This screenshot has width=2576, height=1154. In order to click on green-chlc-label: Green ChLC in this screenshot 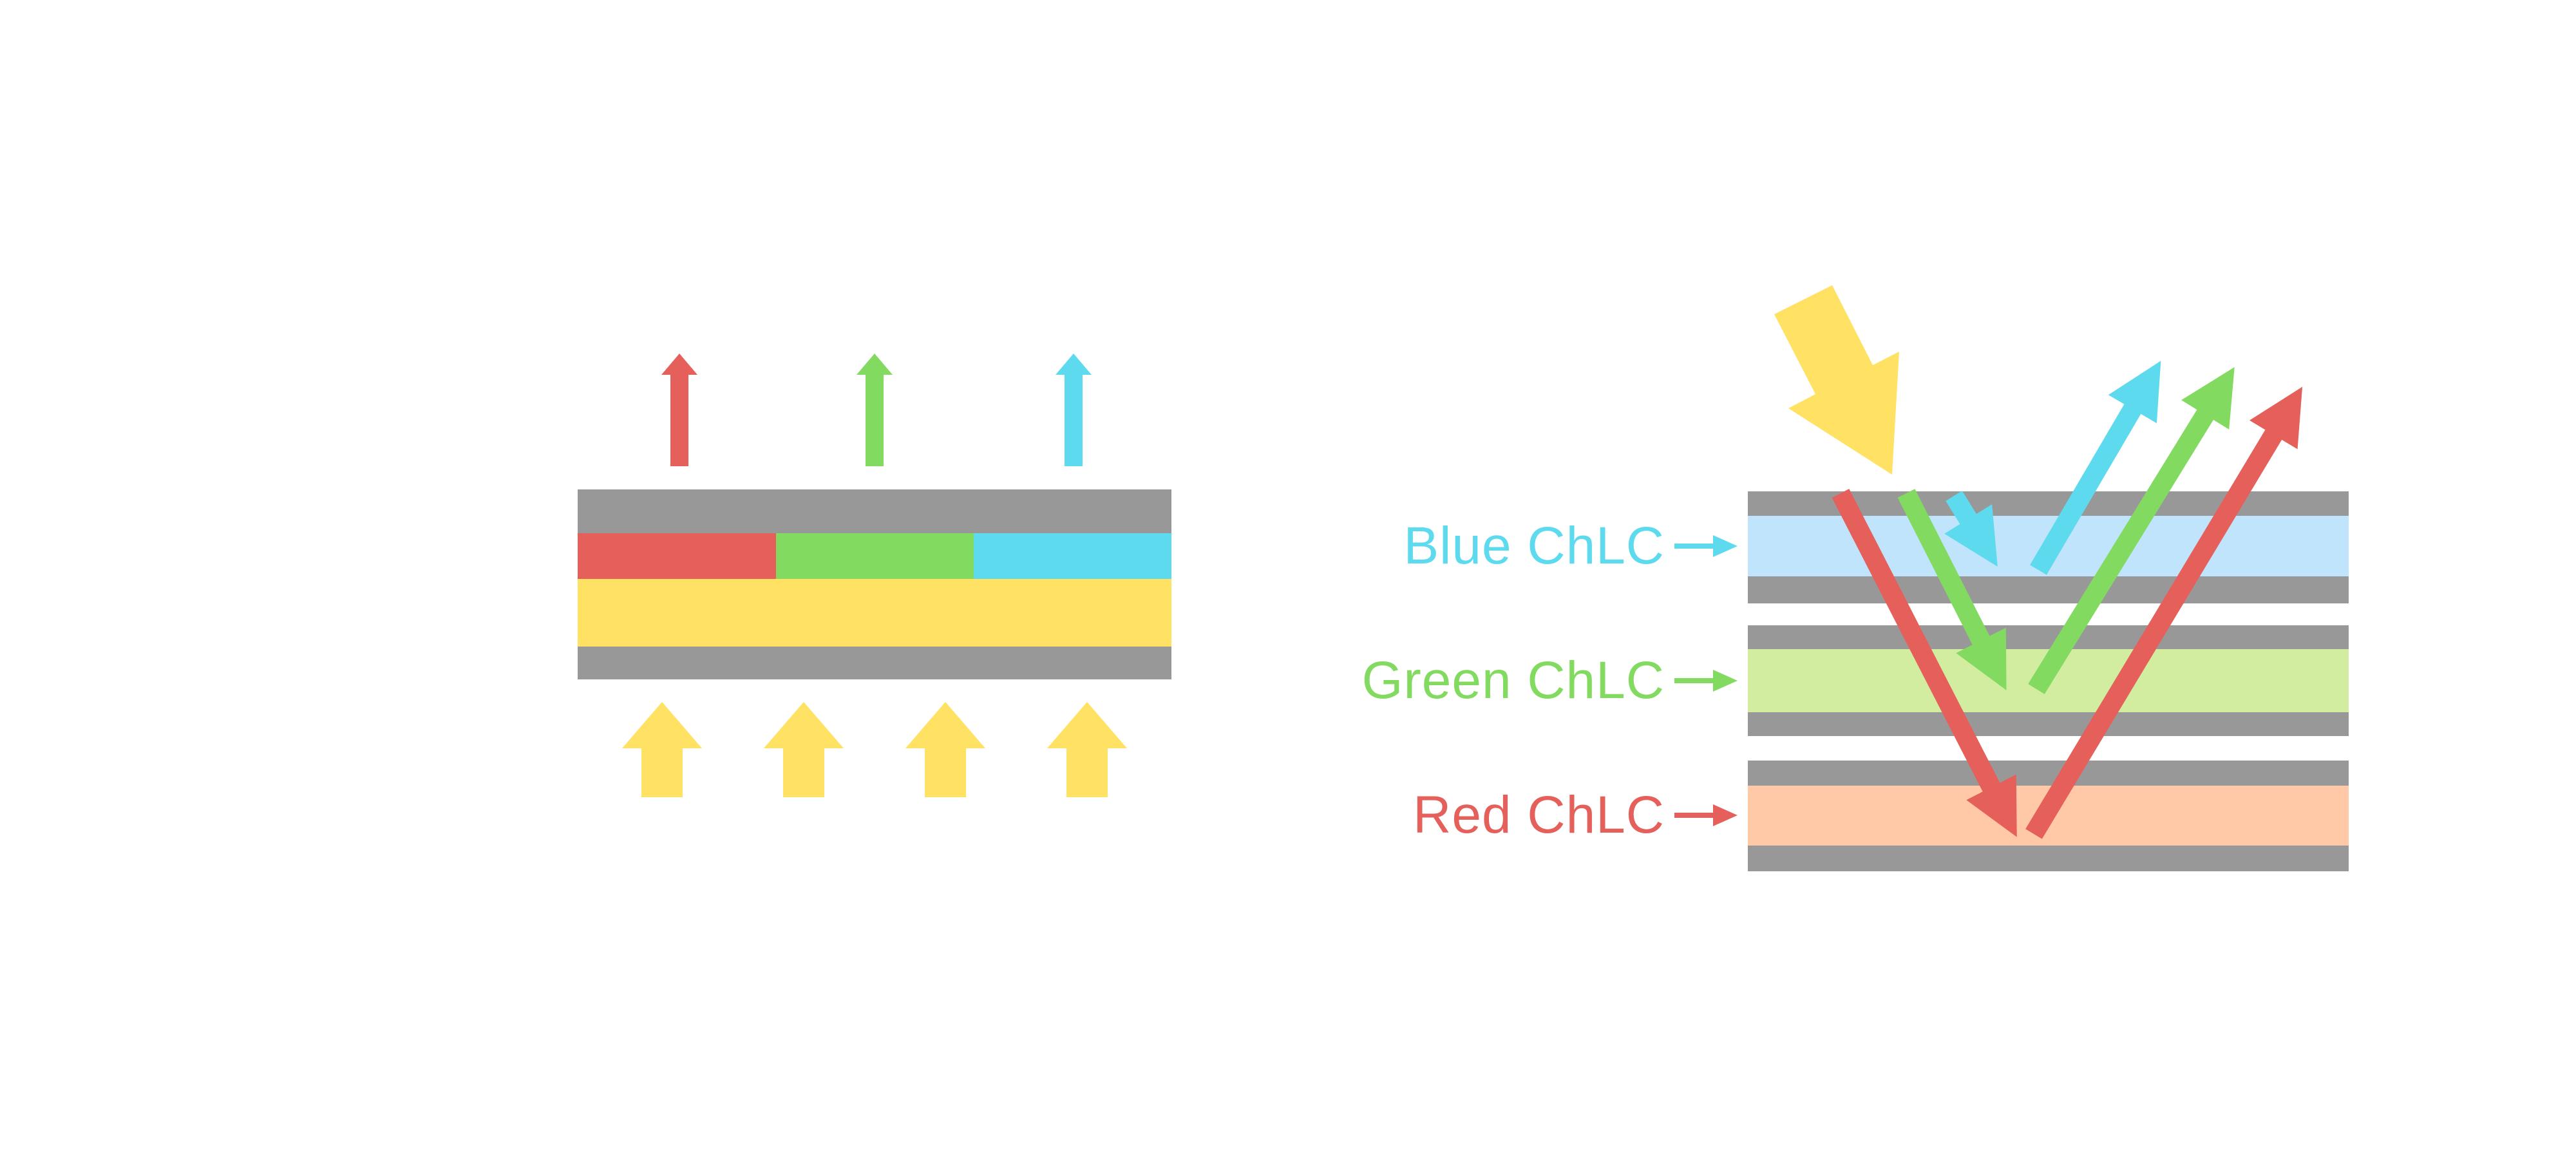, I will do `click(1513, 681)`.